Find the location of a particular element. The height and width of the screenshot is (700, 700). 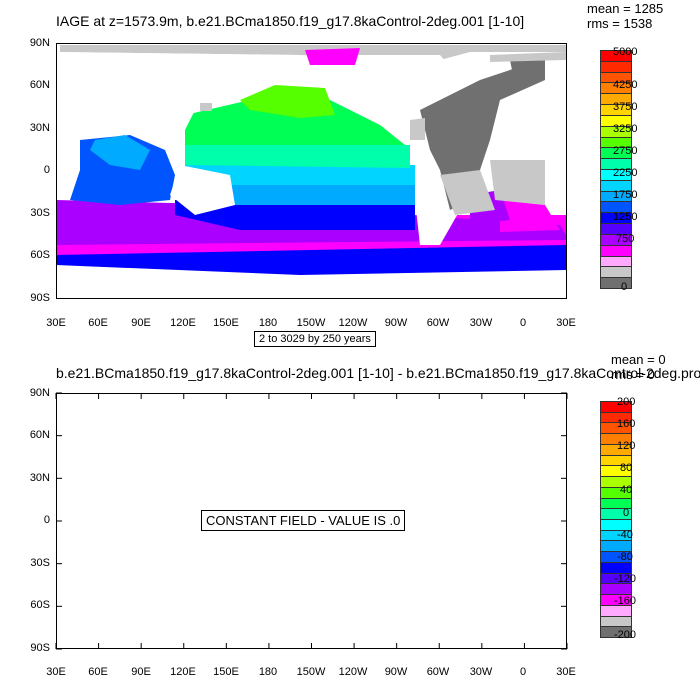

panel1-range-note: 2 to 3029 by 250 years is located at coordinates (315, 339).